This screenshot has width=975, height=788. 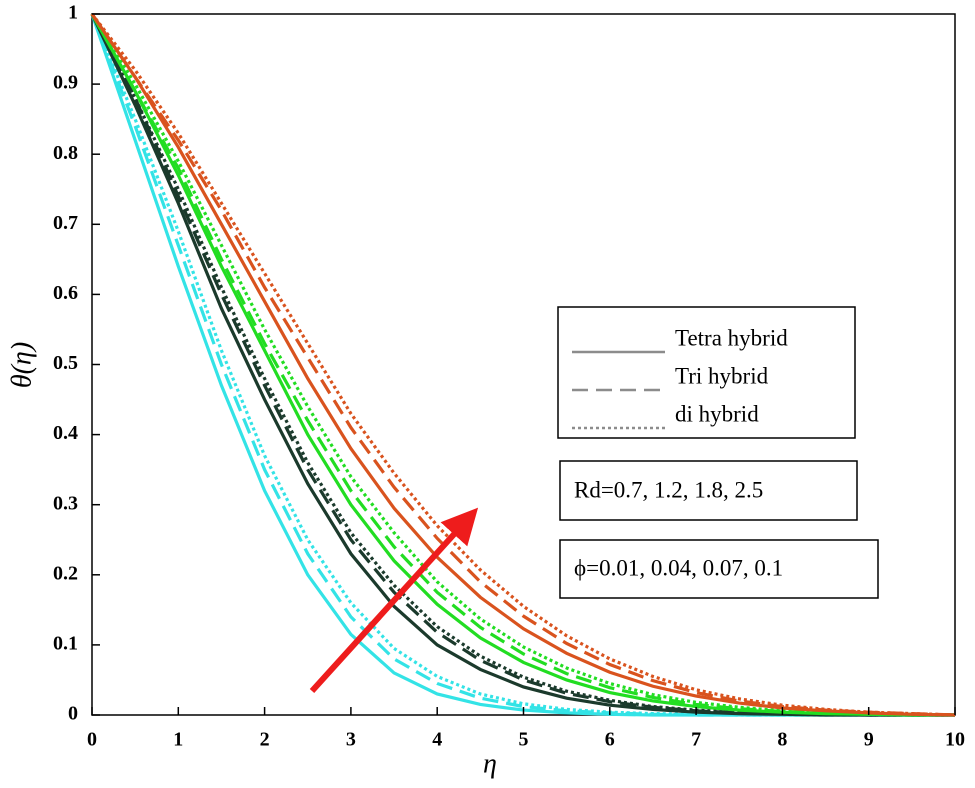 I want to click on x-tick-label: 4, so click(x=437, y=740).